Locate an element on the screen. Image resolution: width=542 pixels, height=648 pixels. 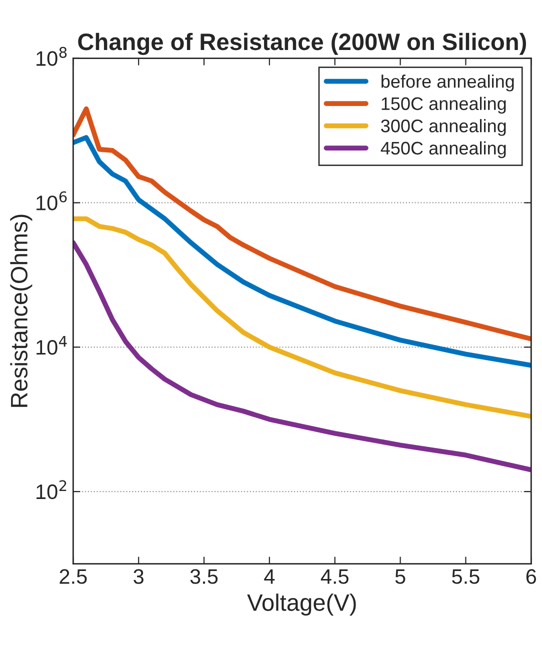
legend-label: 450C annealing is located at coordinates (443, 149).